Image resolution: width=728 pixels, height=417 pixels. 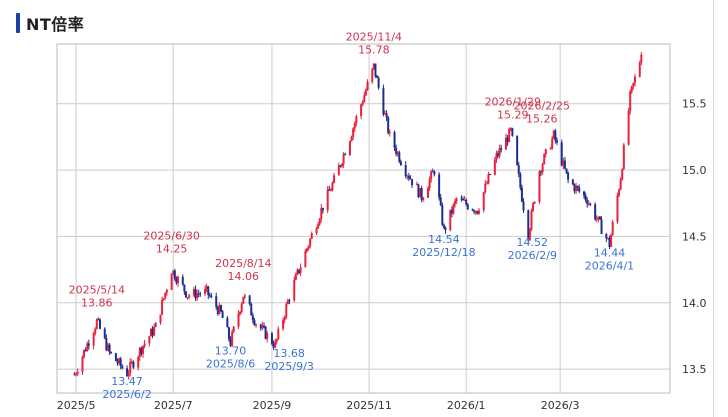 What do you see at coordinates (272, 405) in the screenshot?
I see `x-tick-label: 2025/9` at bounding box center [272, 405].